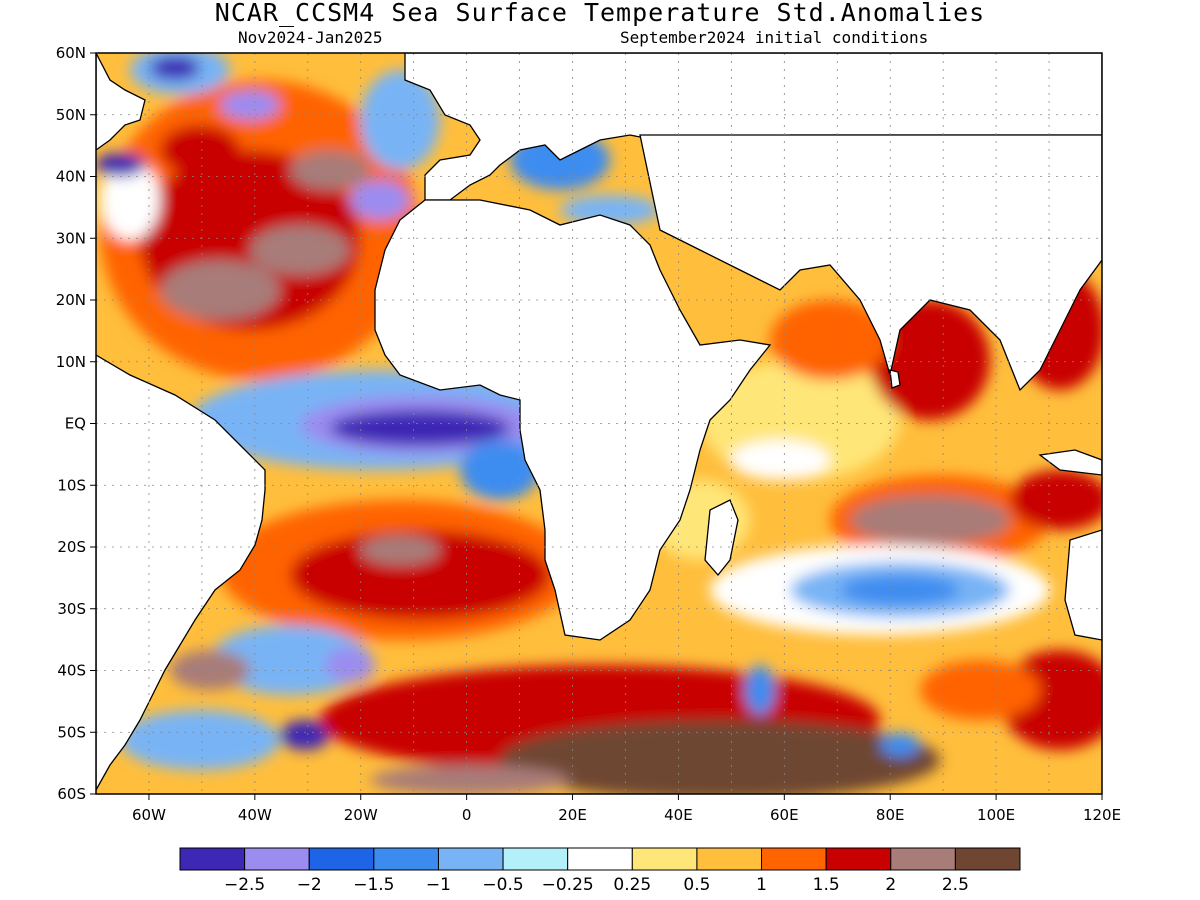 The image size is (1200, 900). I want to click on lon-label: 80E, so click(890, 815).